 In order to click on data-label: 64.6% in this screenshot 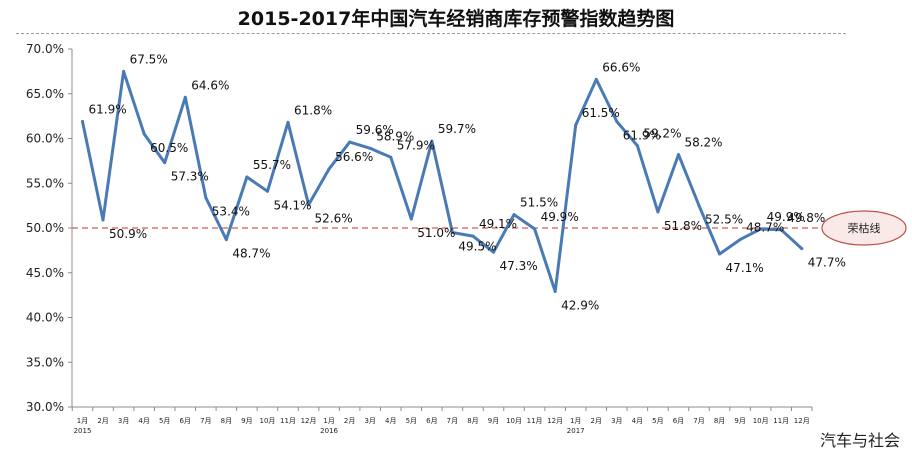, I will do `click(210, 85)`.